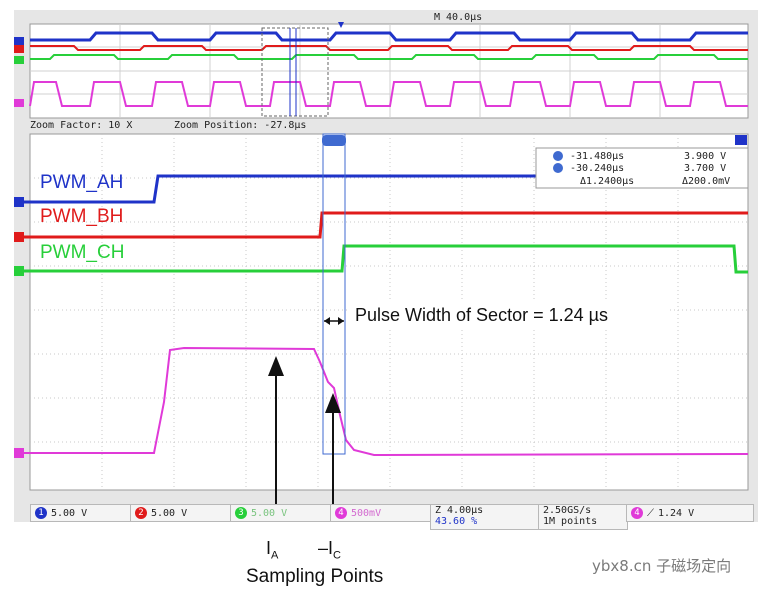 The height and width of the screenshot is (599, 772). I want to click on zoom-timebase: Z 4.00µs, so click(459, 510).